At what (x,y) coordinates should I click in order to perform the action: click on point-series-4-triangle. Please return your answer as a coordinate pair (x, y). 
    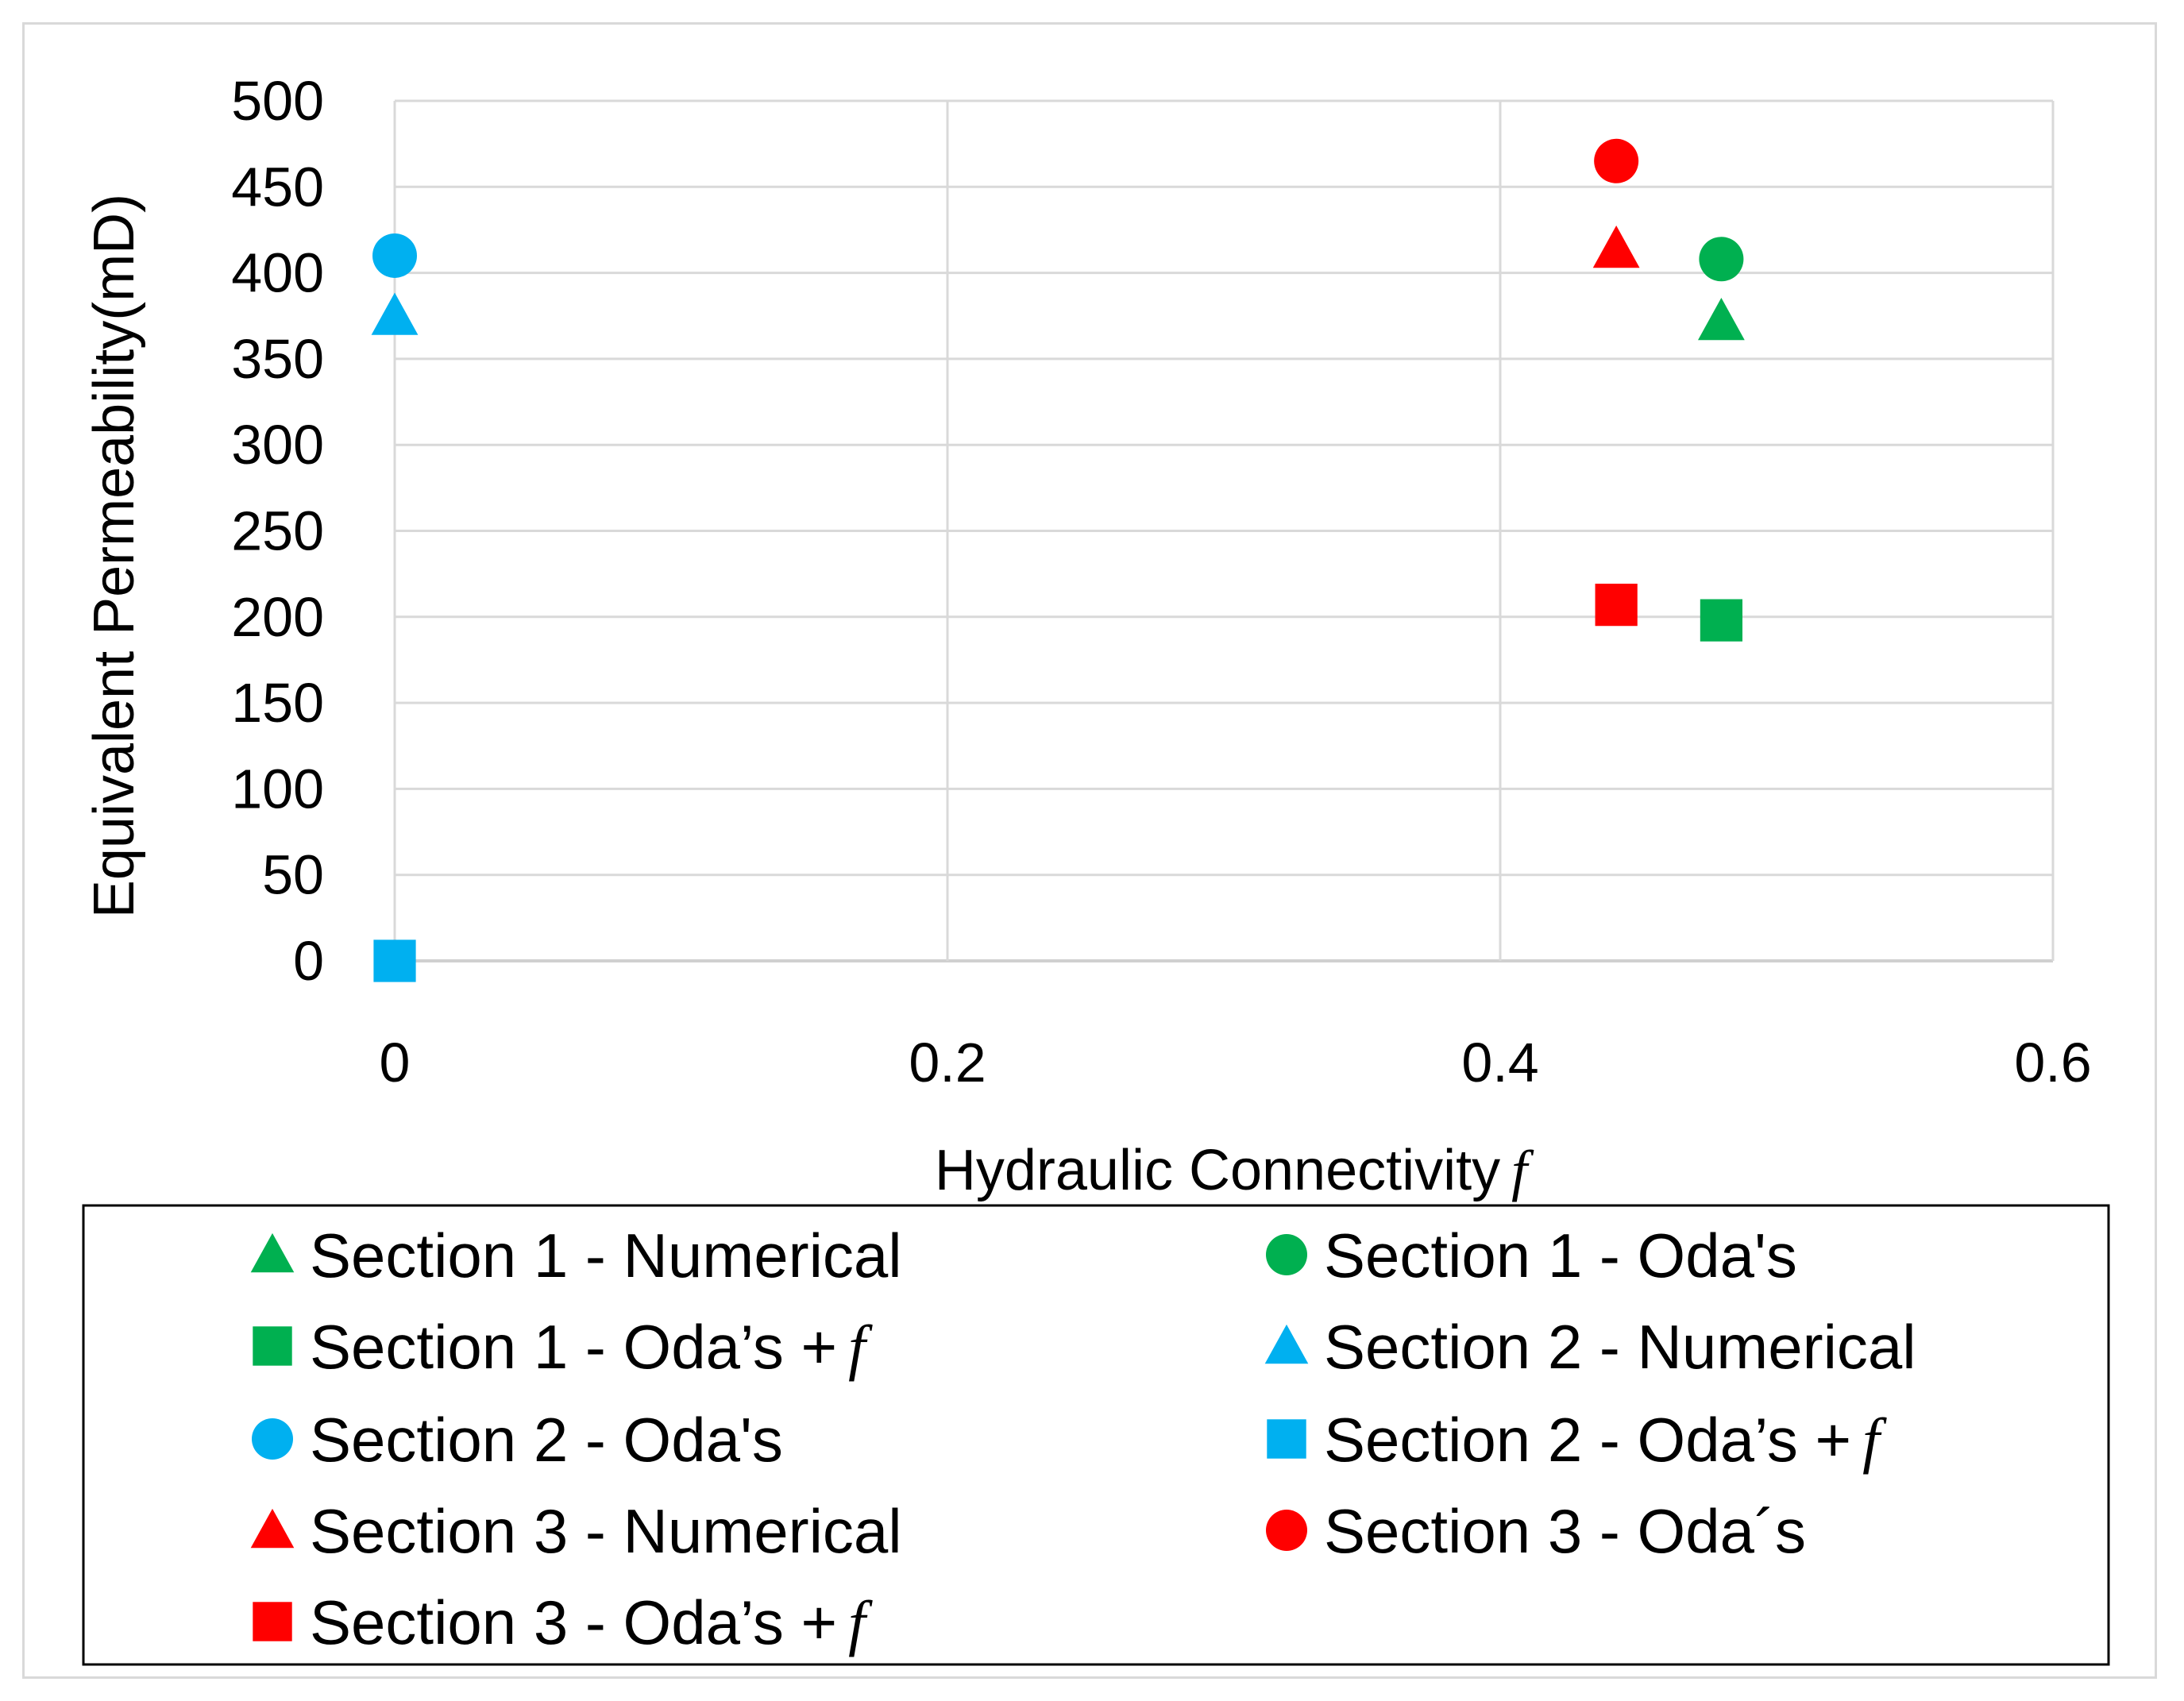
    Looking at the image, I should click on (395, 313).